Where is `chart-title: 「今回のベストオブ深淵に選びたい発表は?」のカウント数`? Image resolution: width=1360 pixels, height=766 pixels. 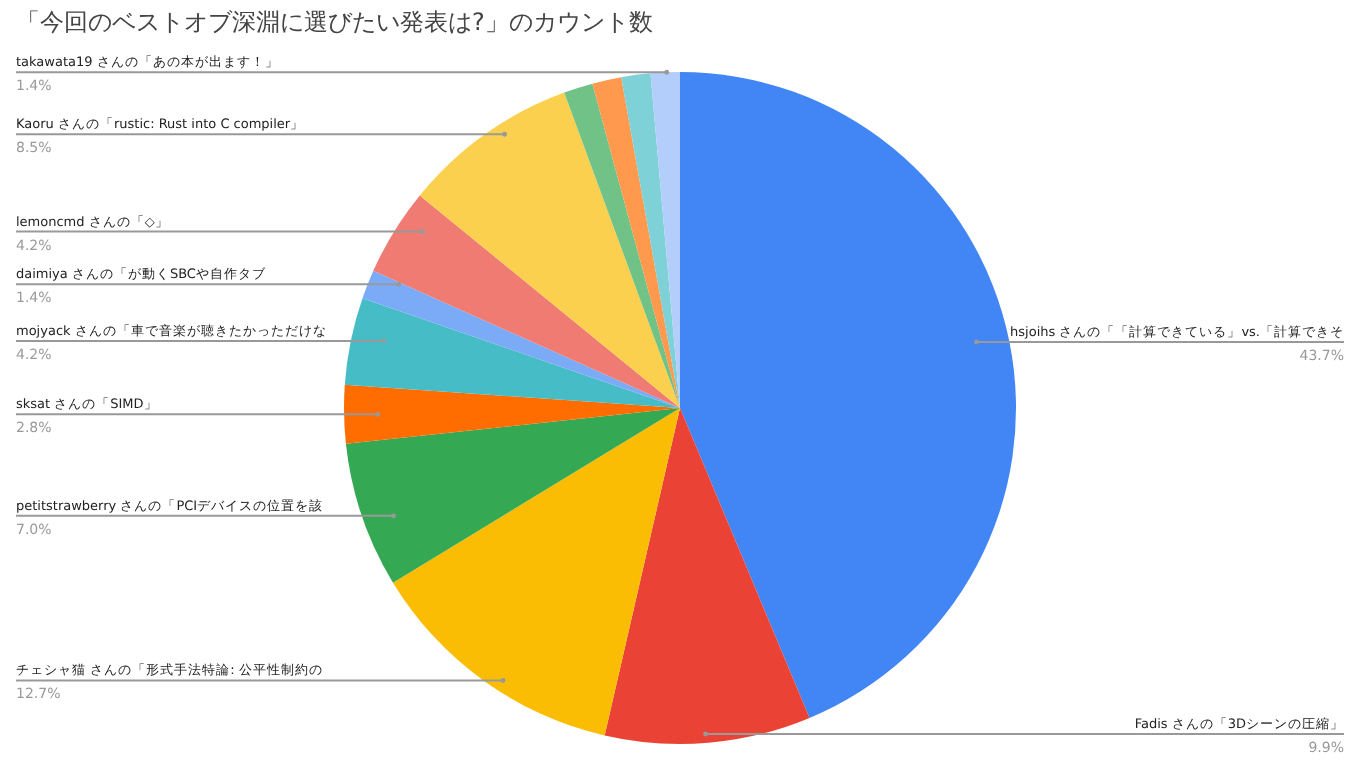
chart-title: 「今回のベストオブ深淵に選びたい発表は?」のカウント数 is located at coordinates (334, 22).